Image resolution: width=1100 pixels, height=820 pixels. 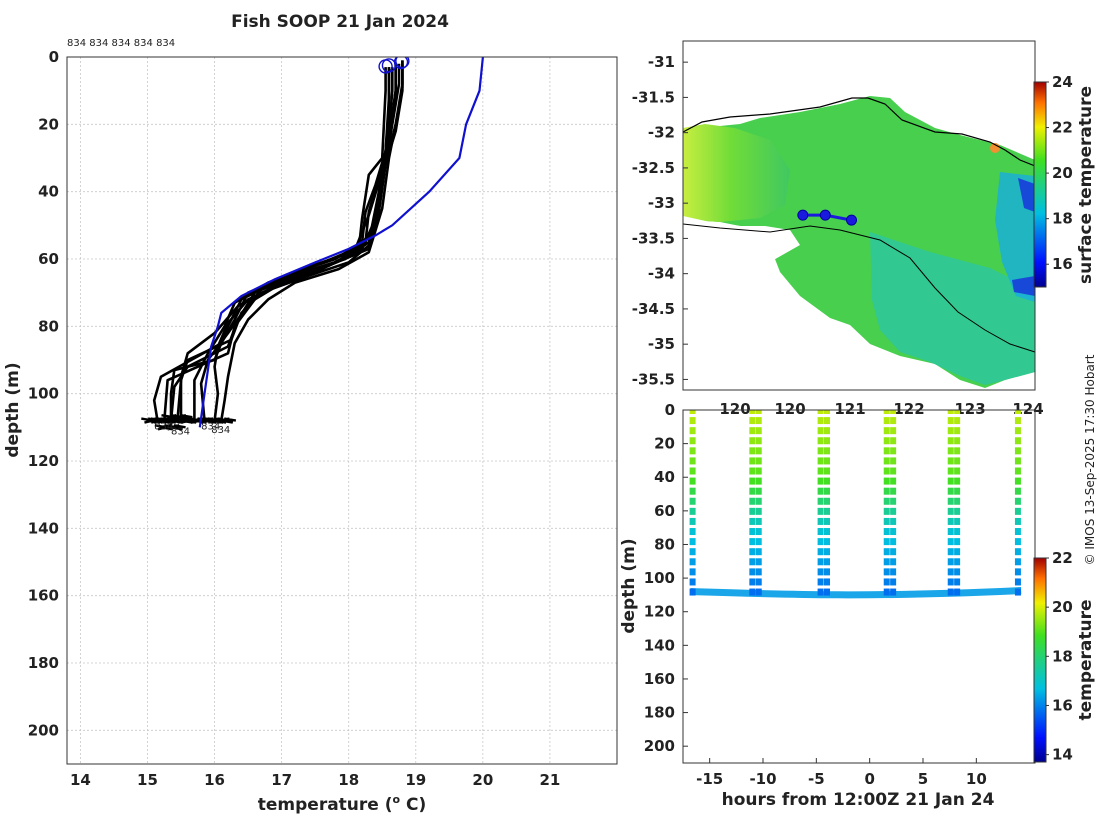 I want to click on section-xtick-label-0: -15, so click(x=709, y=779).